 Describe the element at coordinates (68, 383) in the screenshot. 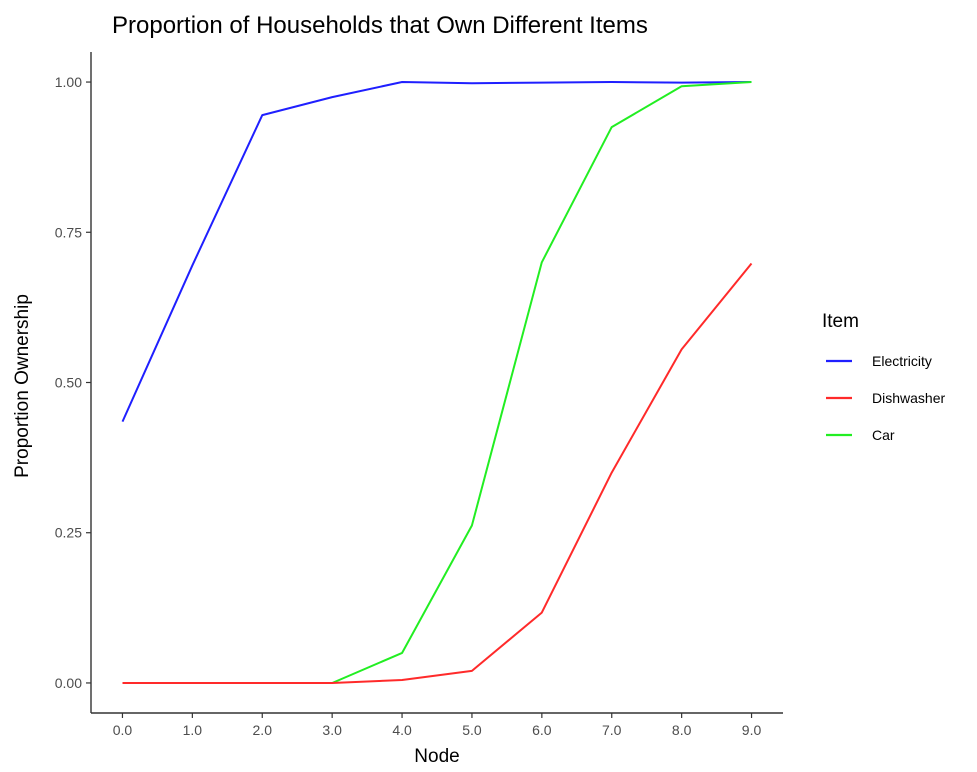

I see `y-tick-label: 0.50` at that location.